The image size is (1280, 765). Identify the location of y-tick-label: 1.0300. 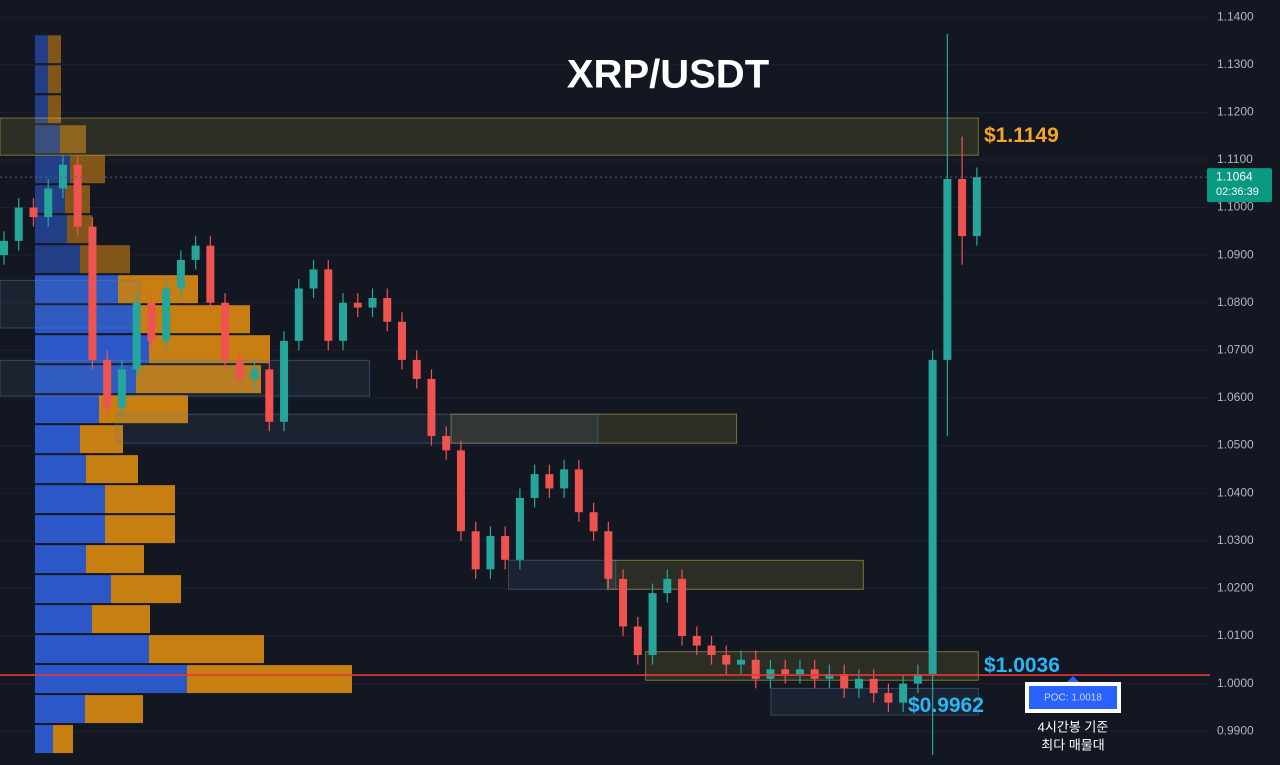
(1235, 540).